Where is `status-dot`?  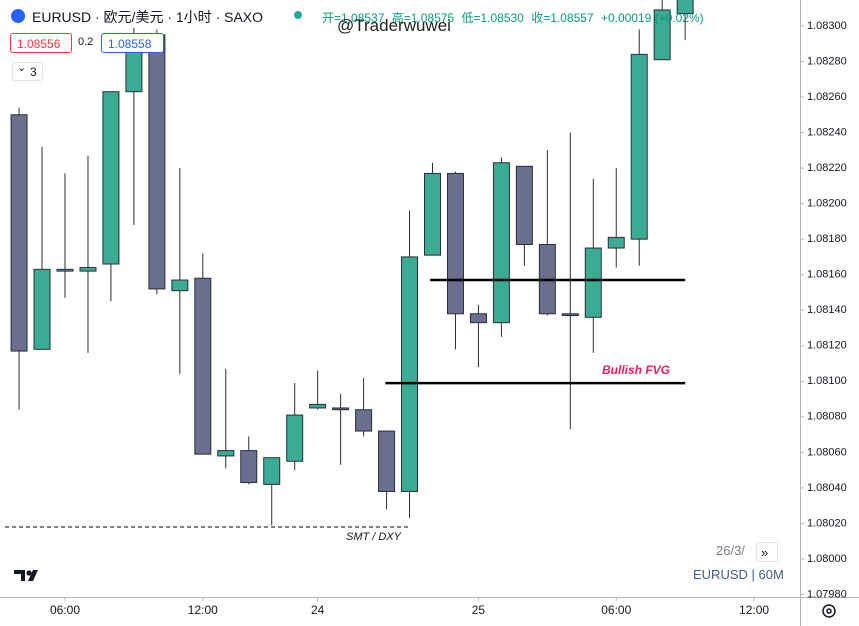
status-dot is located at coordinates (298, 15).